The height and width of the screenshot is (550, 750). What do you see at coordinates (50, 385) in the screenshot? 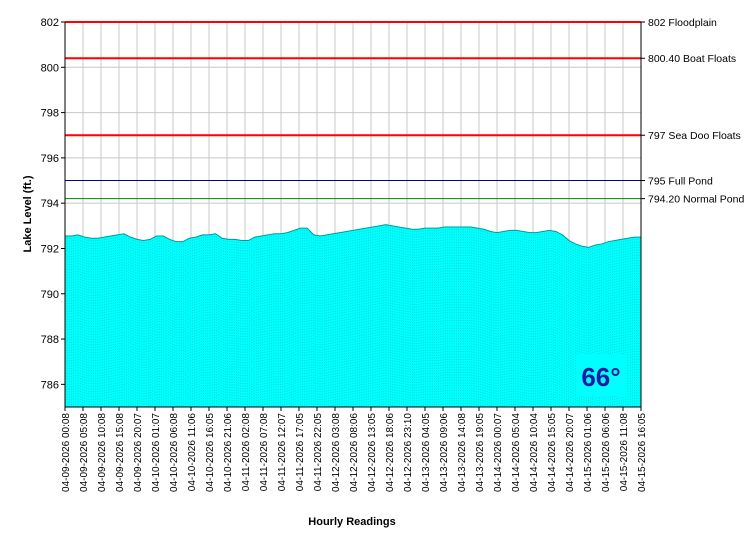
I see `y-tick-label: 786` at bounding box center [50, 385].